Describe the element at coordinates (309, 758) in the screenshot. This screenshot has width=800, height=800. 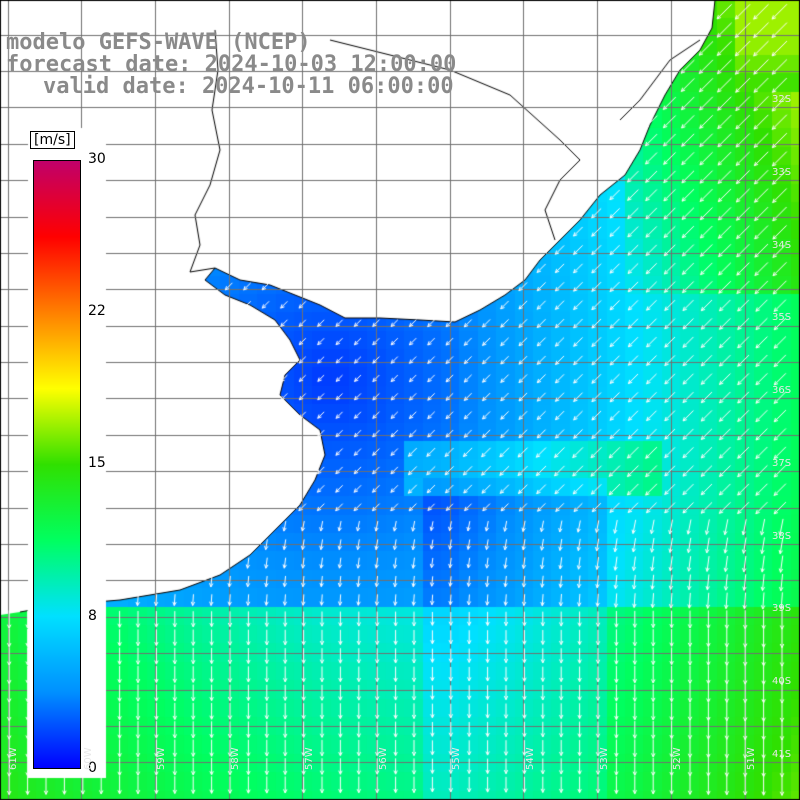
I see `lon-label-57w: 57W` at that location.